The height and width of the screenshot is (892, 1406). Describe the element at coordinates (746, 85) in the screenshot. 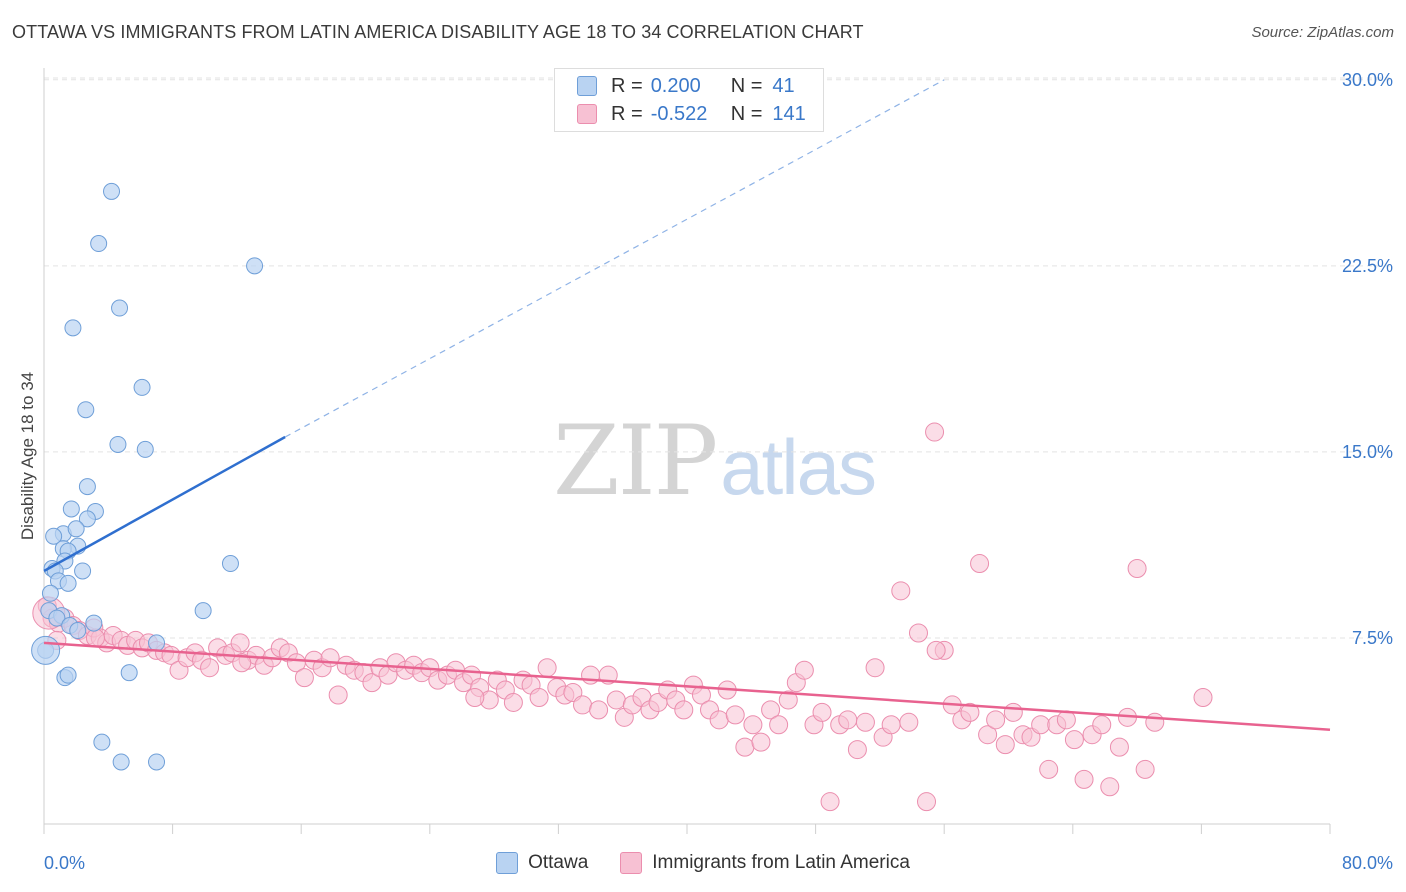

I see `ottawa-n-label: N =` at that location.